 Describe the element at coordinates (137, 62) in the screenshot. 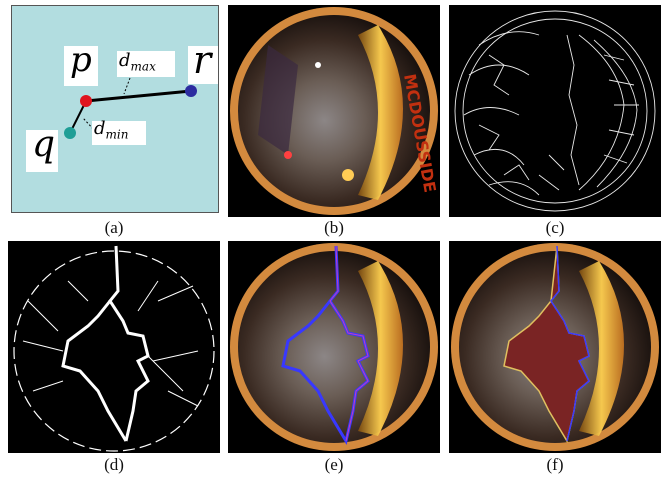

I see `label-dmax: dmax` at that location.